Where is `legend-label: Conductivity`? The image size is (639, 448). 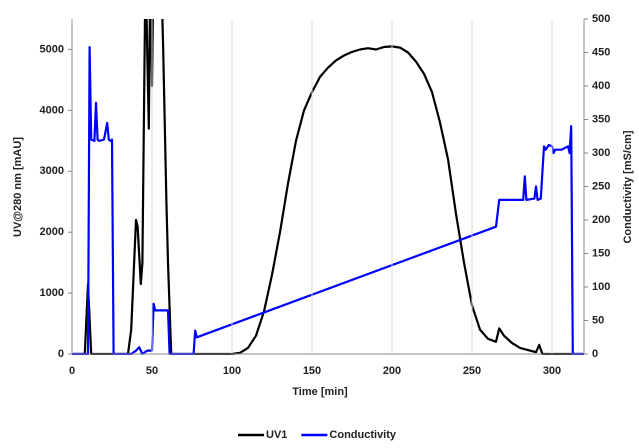 legend-label: Conductivity is located at coordinates (362, 435).